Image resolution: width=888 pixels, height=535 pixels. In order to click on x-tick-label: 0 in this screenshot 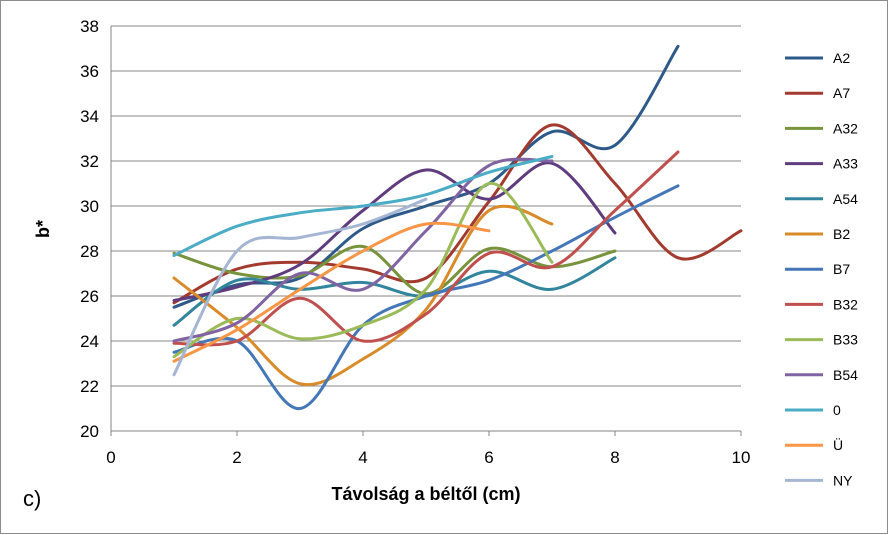, I will do `click(110, 457)`.